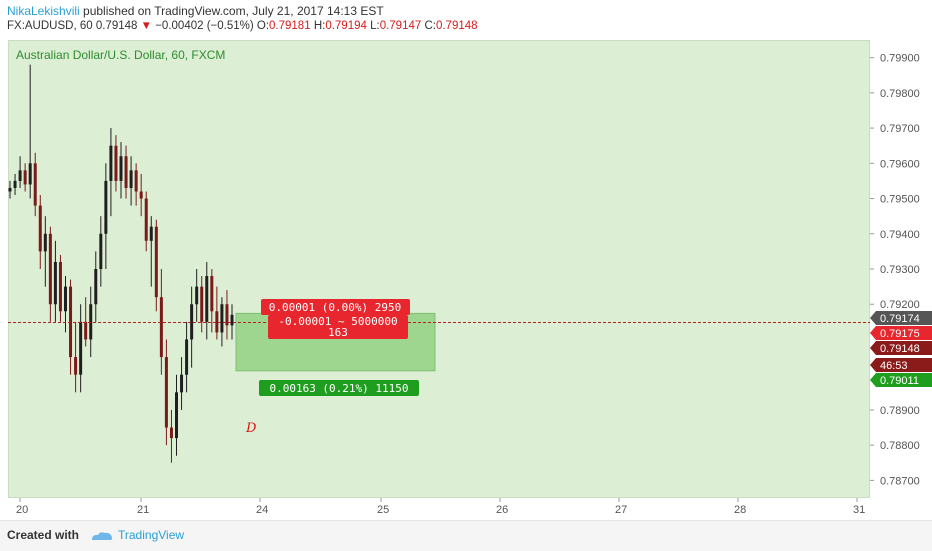  What do you see at coordinates (383, 510) in the screenshot?
I see `x-tick-label: 25` at bounding box center [383, 510].